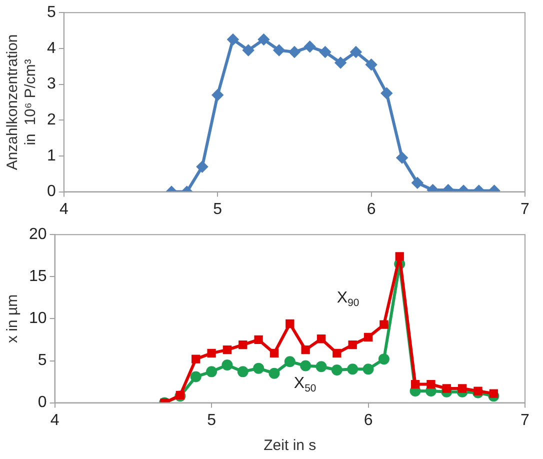 Image resolution: width=543 pixels, height=459 pixels. I want to click on y-tick-label: 1, so click(51, 155).